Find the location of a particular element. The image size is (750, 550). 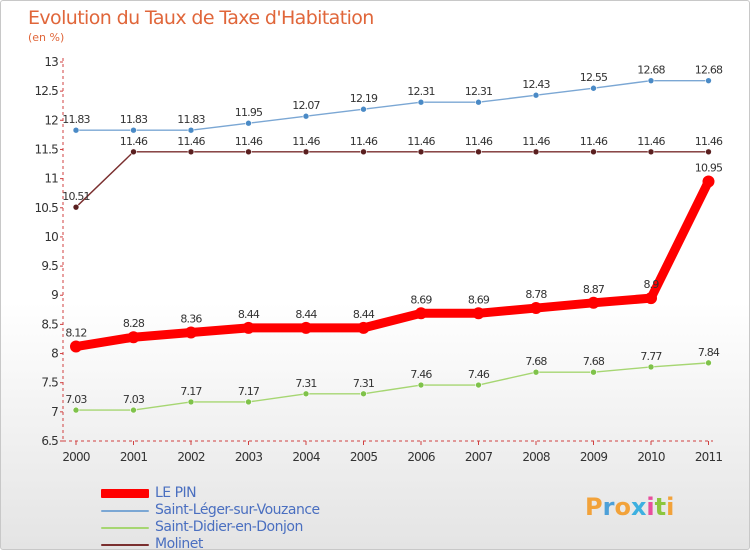

y-tick-label: 10.5 is located at coordinates (46, 208).